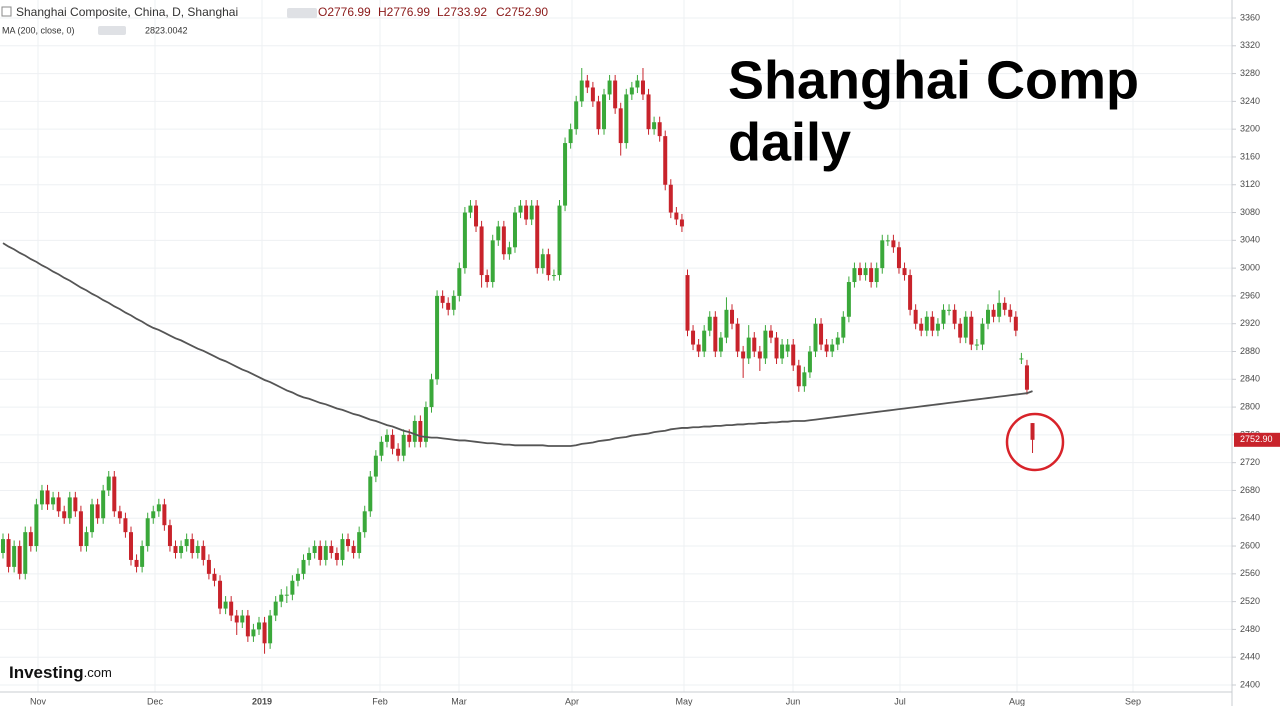 This screenshot has height=706, width=1280. Describe the element at coordinates (6, 11) in the screenshot. I see `collapse-icon` at that location.